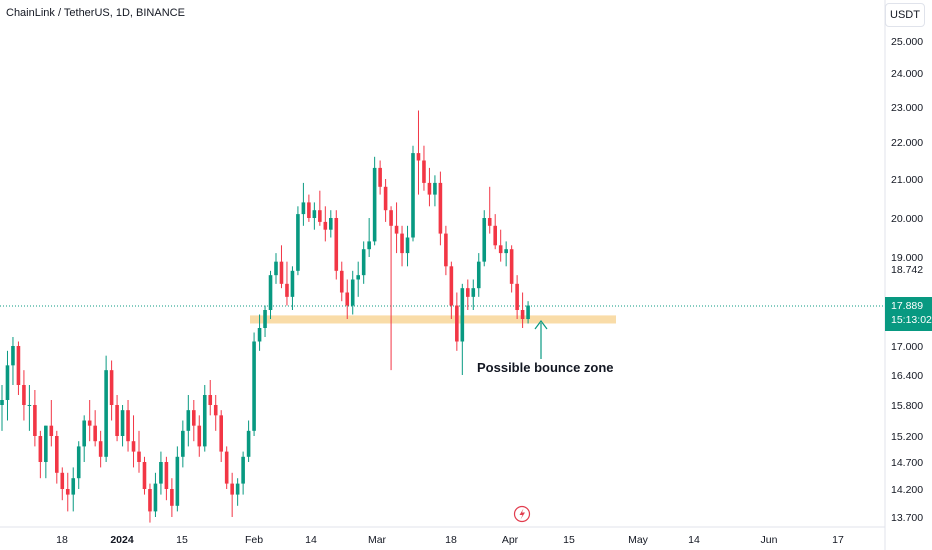  I want to click on last-price-badge, so click(908, 314).